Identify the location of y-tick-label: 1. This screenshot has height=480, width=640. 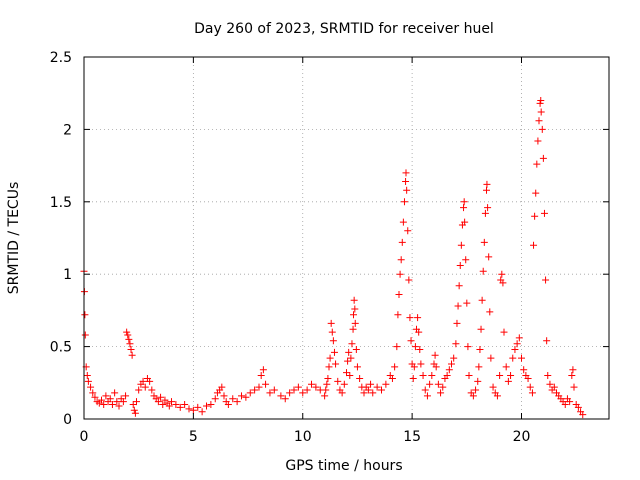
(67, 275).